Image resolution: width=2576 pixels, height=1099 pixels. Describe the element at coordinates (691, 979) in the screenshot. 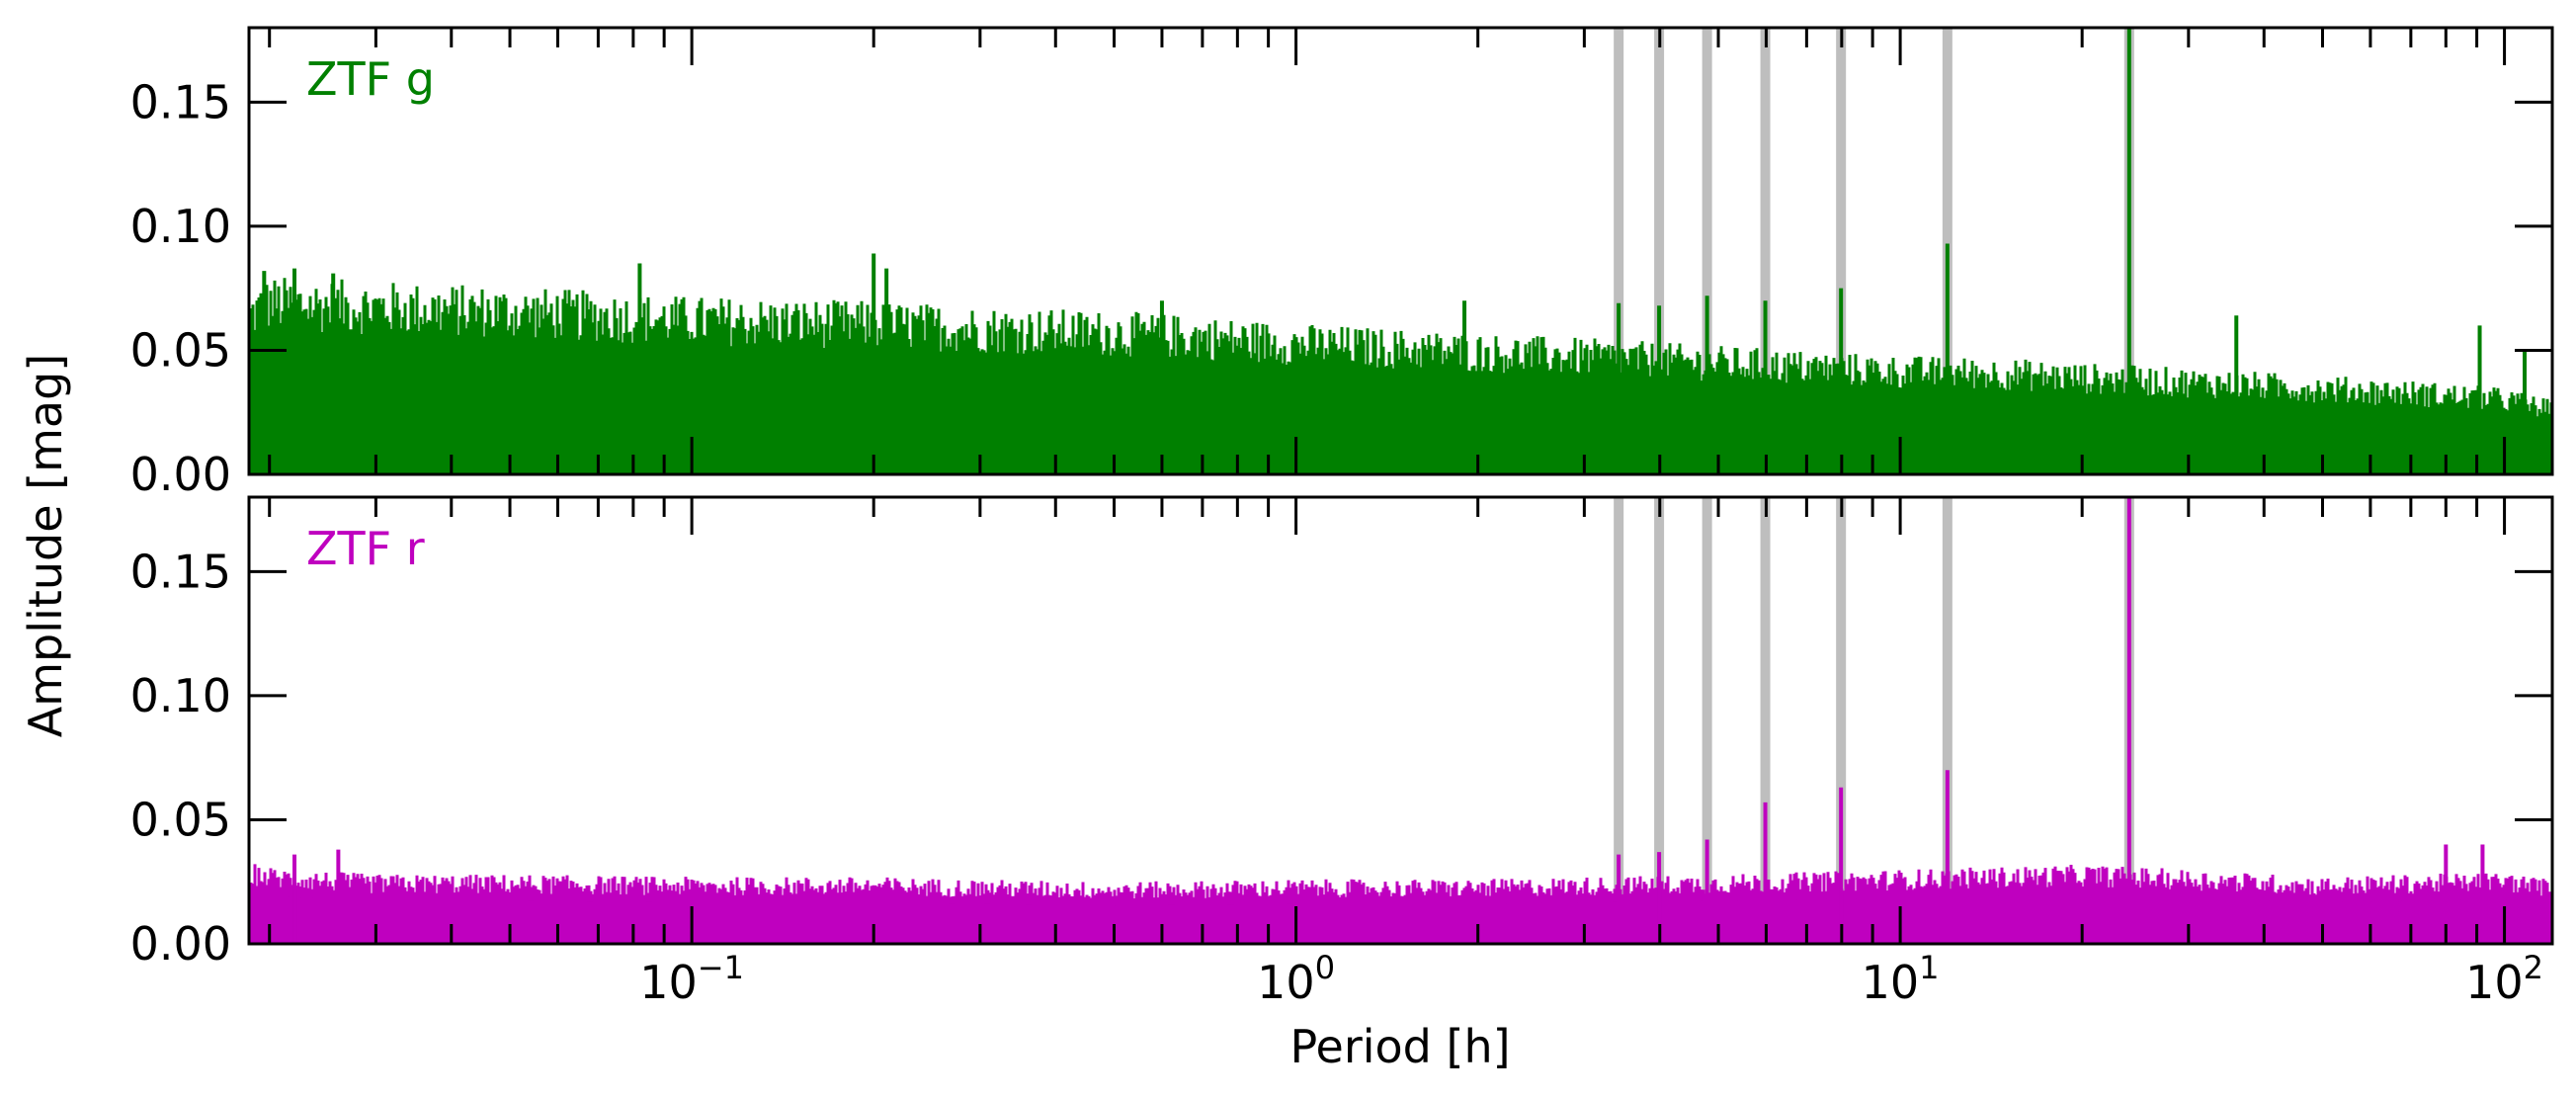

I see `x-tick-label: 10⁻¹` at that location.